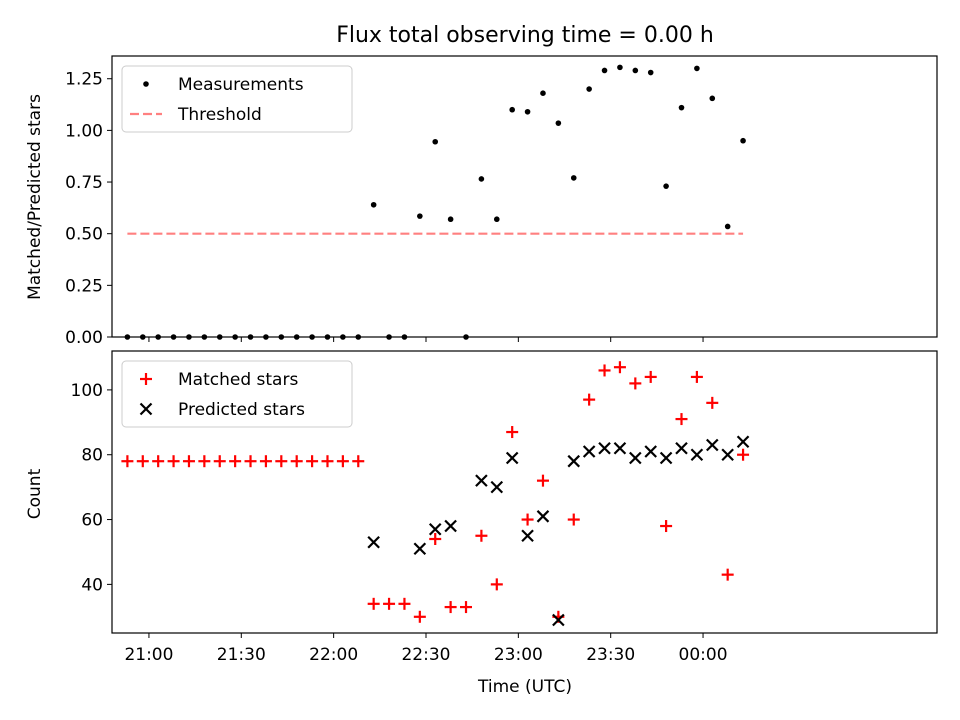  Describe the element at coordinates (84, 80) in the screenshot. I see `top-y-tick-label: 1.25` at that location.